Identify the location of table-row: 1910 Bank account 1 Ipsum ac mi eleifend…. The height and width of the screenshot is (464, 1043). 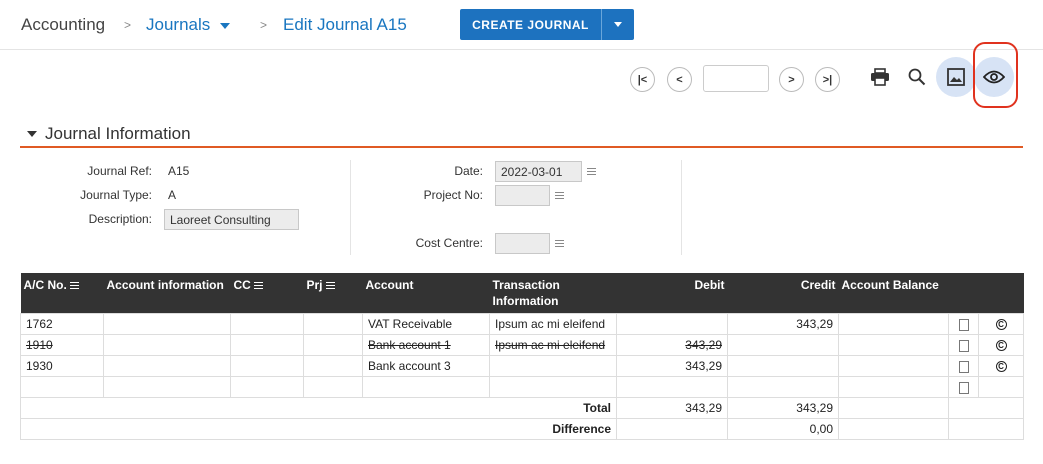
(522, 345).